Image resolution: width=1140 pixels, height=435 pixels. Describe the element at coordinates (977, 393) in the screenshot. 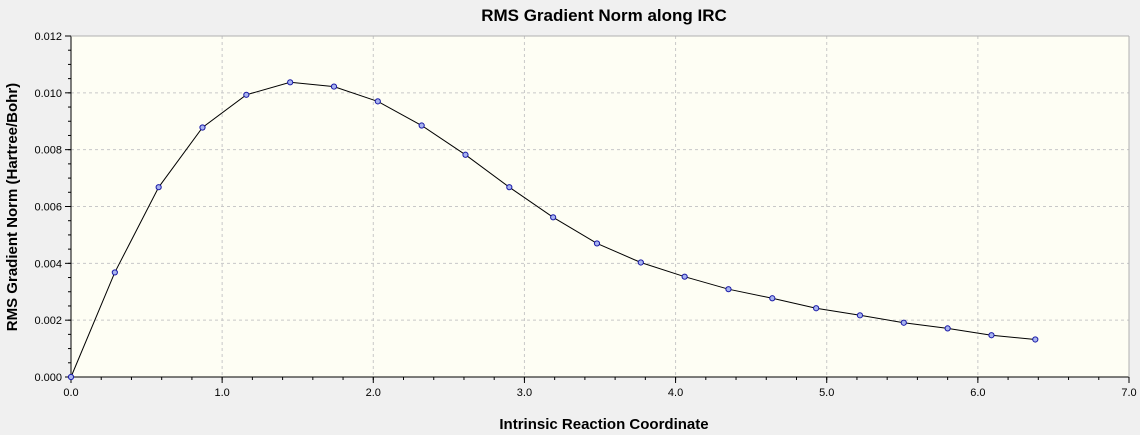

I see `x-tick-label: 6.0` at that location.